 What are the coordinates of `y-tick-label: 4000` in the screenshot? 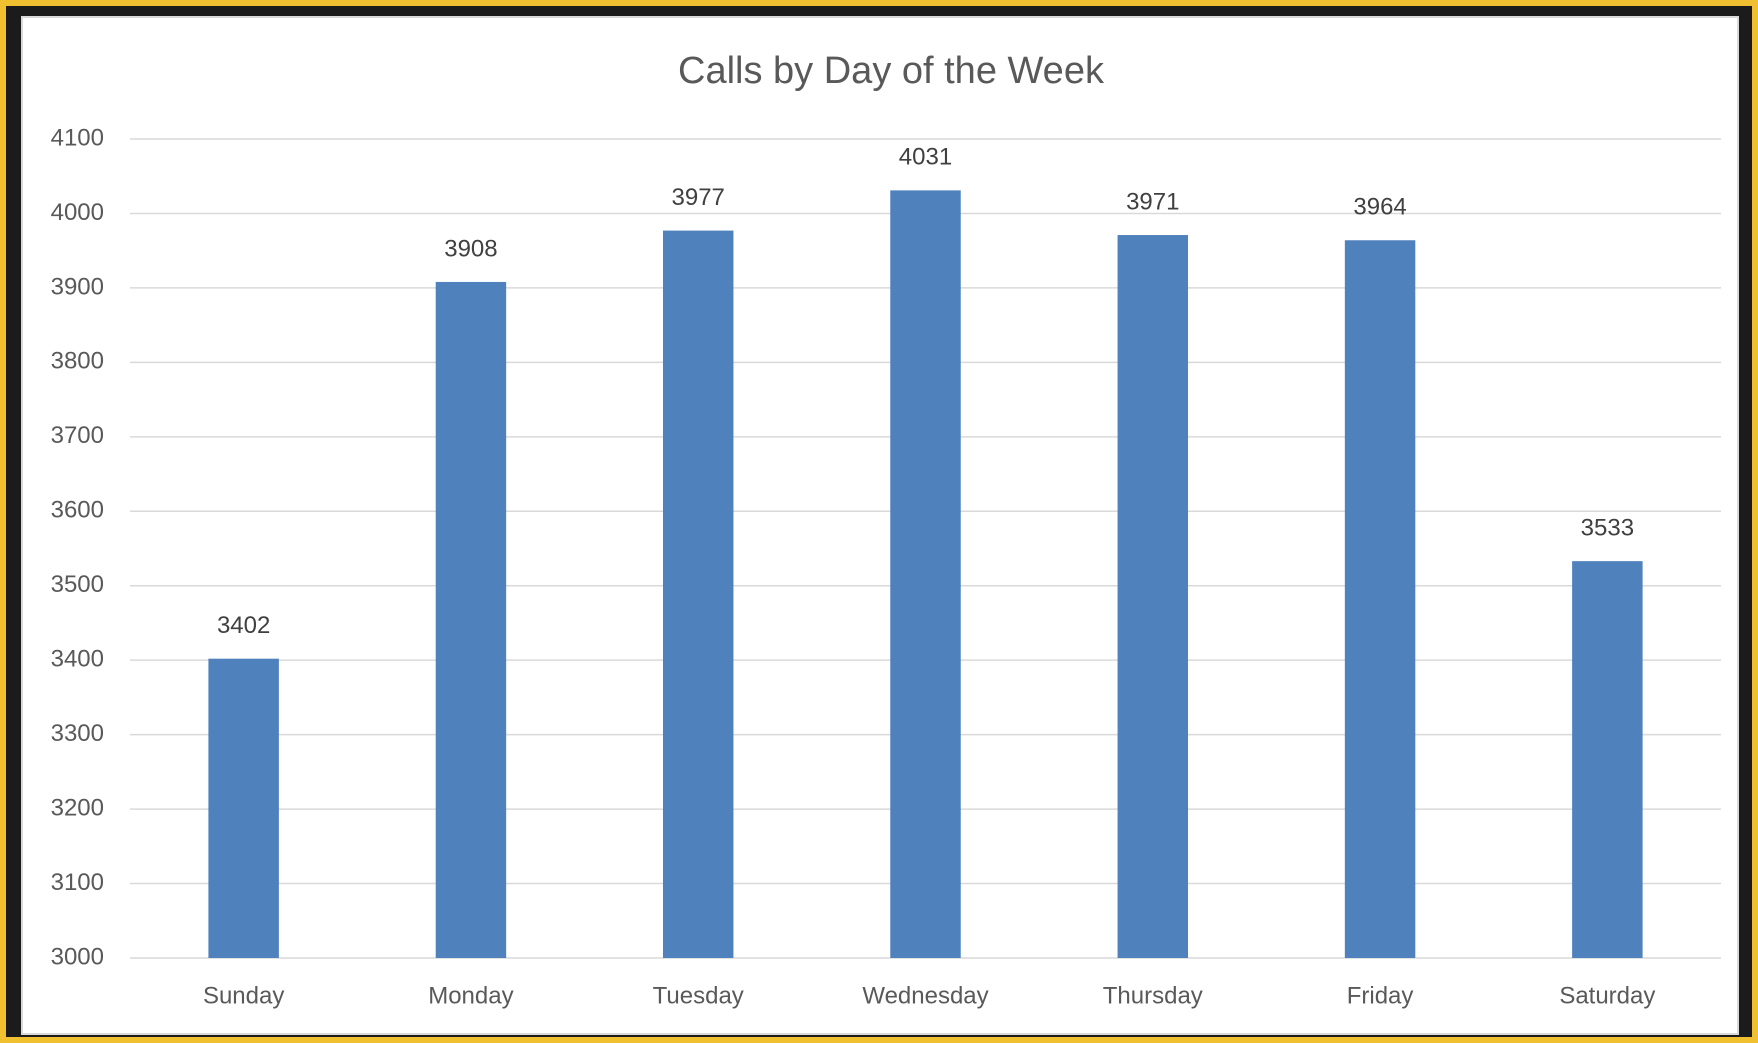 It's located at (77, 212).